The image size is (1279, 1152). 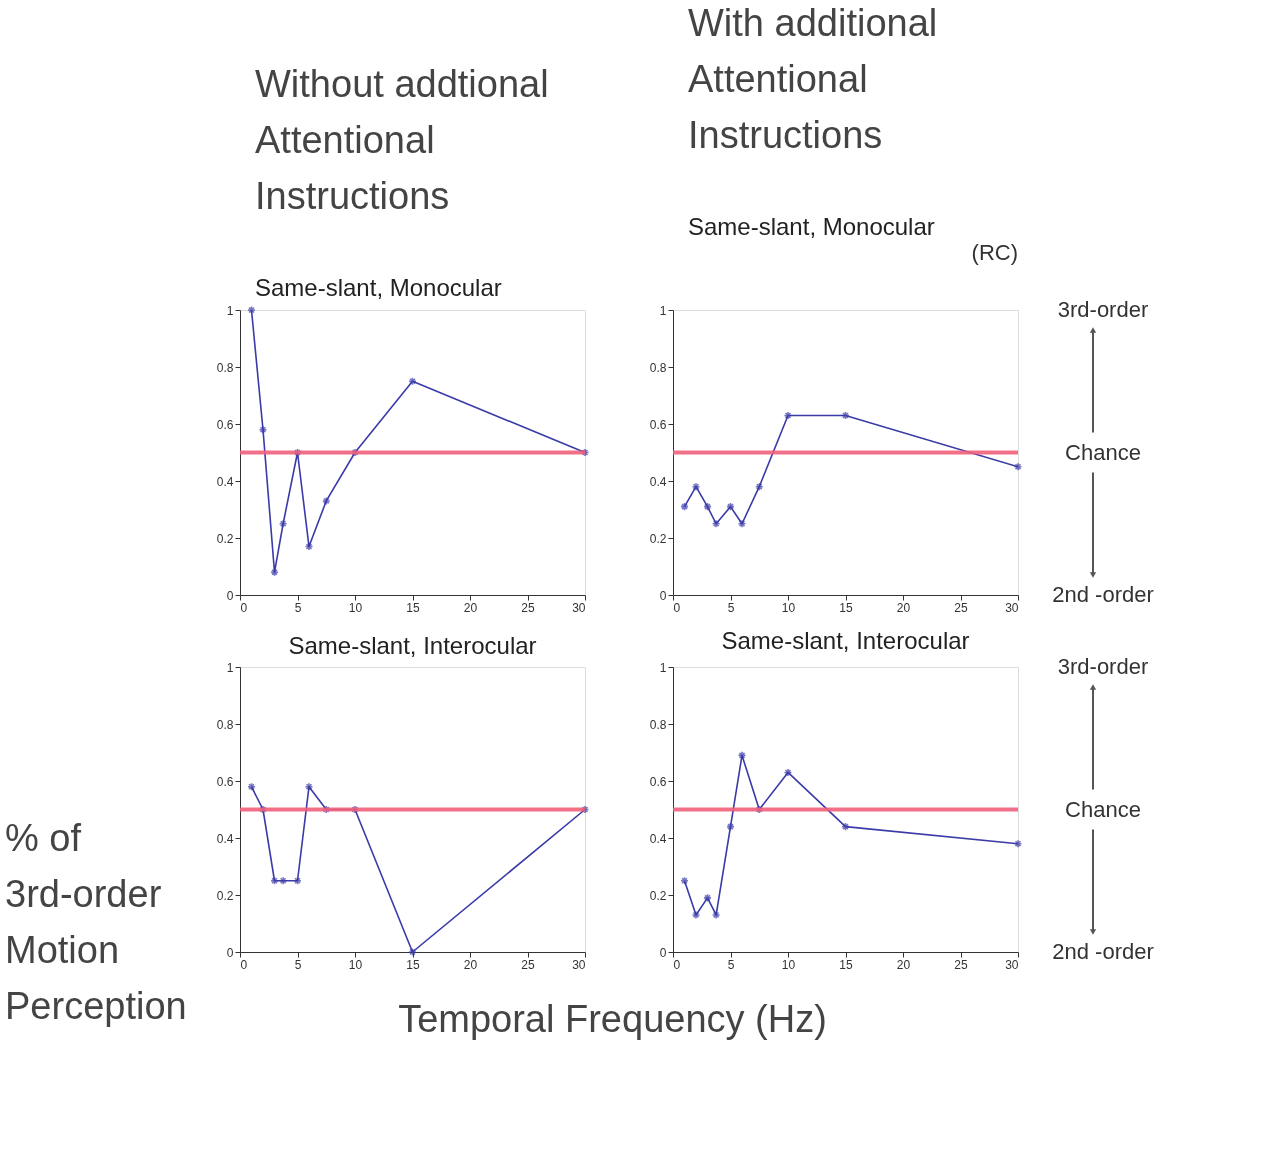 What do you see at coordinates (612, 1019) in the screenshot?
I see `x-axis-title: Temporal Frequency (Hz)` at bounding box center [612, 1019].